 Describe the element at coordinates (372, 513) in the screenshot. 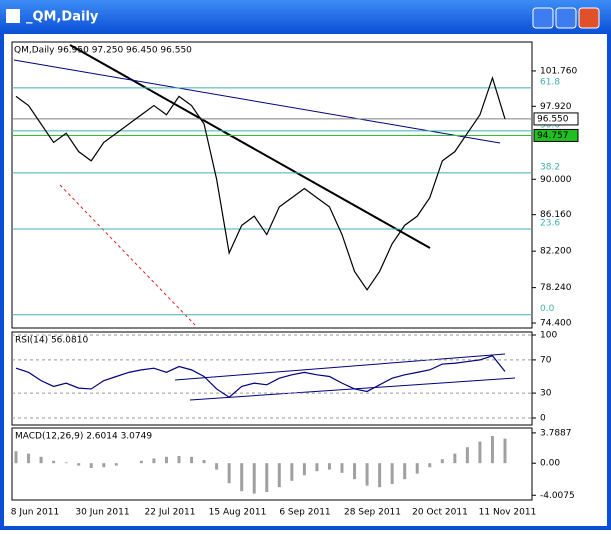

I see `x-tick-label: 28 Sep 2011` at that location.